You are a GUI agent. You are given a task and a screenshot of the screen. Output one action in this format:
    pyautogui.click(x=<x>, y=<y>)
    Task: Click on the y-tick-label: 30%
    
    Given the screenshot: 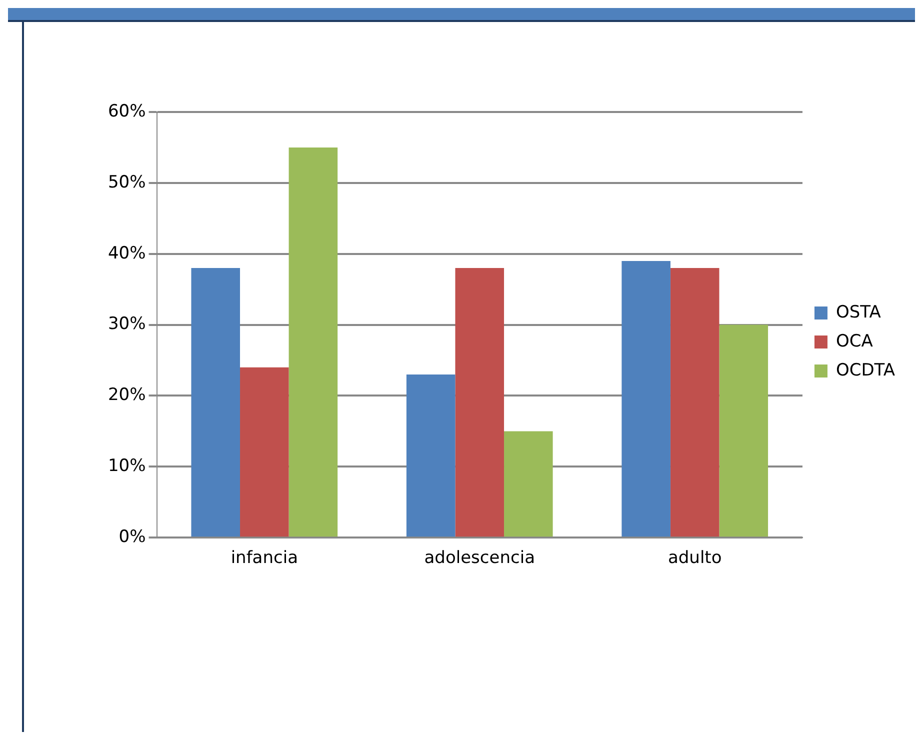 What is the action you would take?
    pyautogui.click(x=127, y=324)
    